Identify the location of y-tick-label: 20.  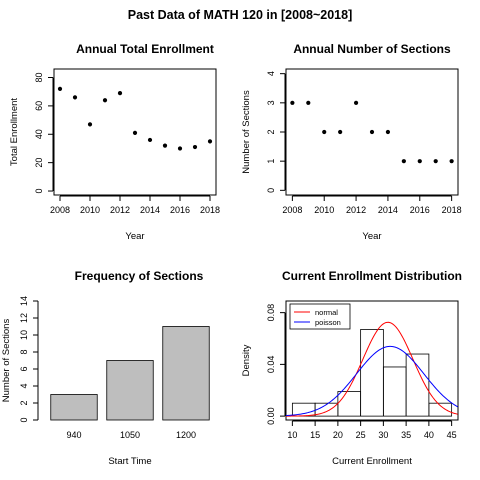
(39, 163).